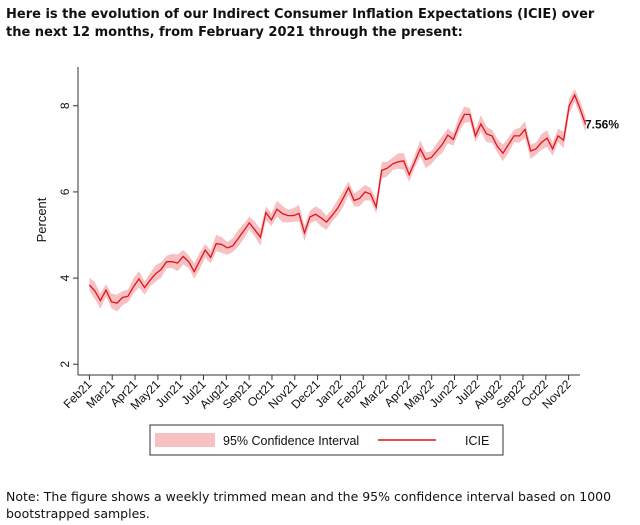 This screenshot has height=525, width=640. I want to click on legend-ci-swatch, so click(185, 440).